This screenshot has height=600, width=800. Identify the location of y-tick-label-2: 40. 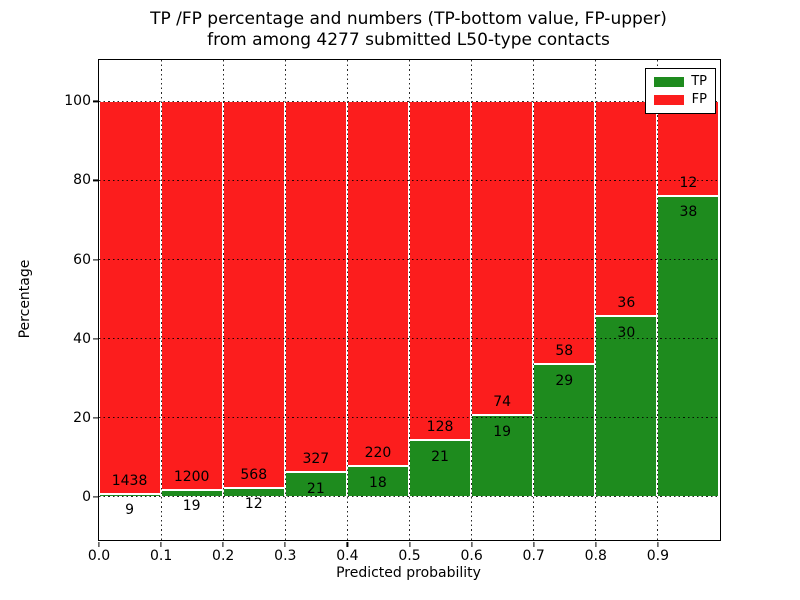
(82, 338).